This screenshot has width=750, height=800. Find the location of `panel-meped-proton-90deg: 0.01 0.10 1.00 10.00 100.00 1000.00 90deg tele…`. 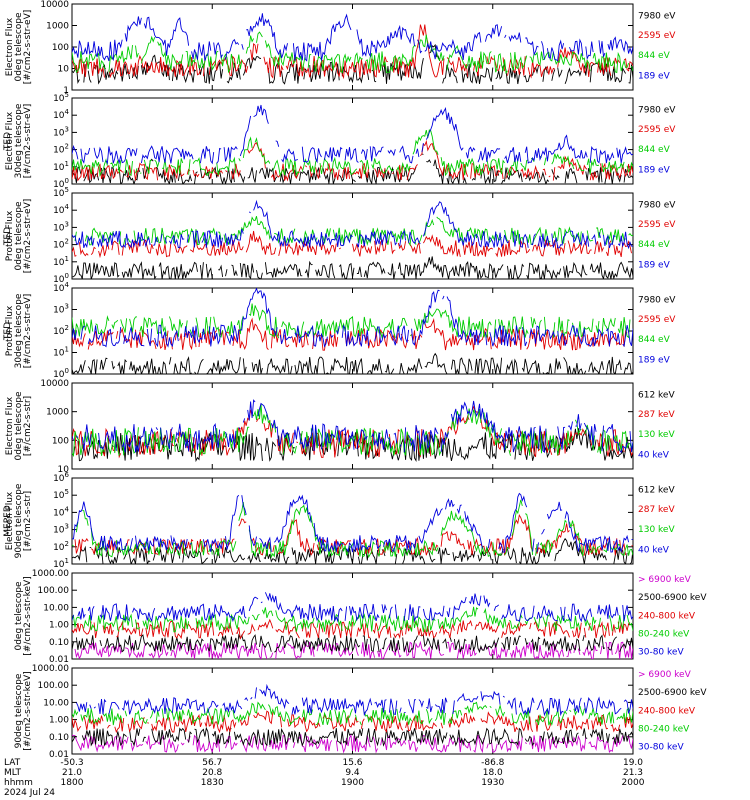

panel-meped-proton-90deg: 0.01 0.10 1.00 10.00 100.00 1000.00 90deg tele… is located at coordinates (360, 712).